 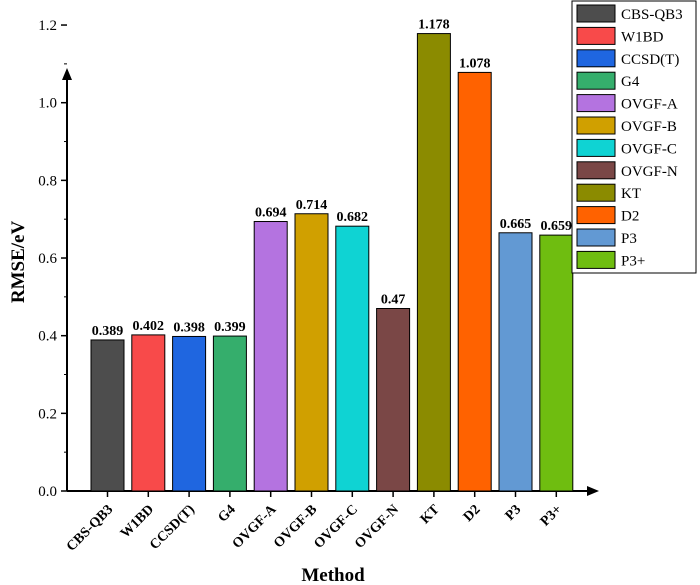 What do you see at coordinates (629, 239) in the screenshot?
I see `legend-label: P3` at bounding box center [629, 239].